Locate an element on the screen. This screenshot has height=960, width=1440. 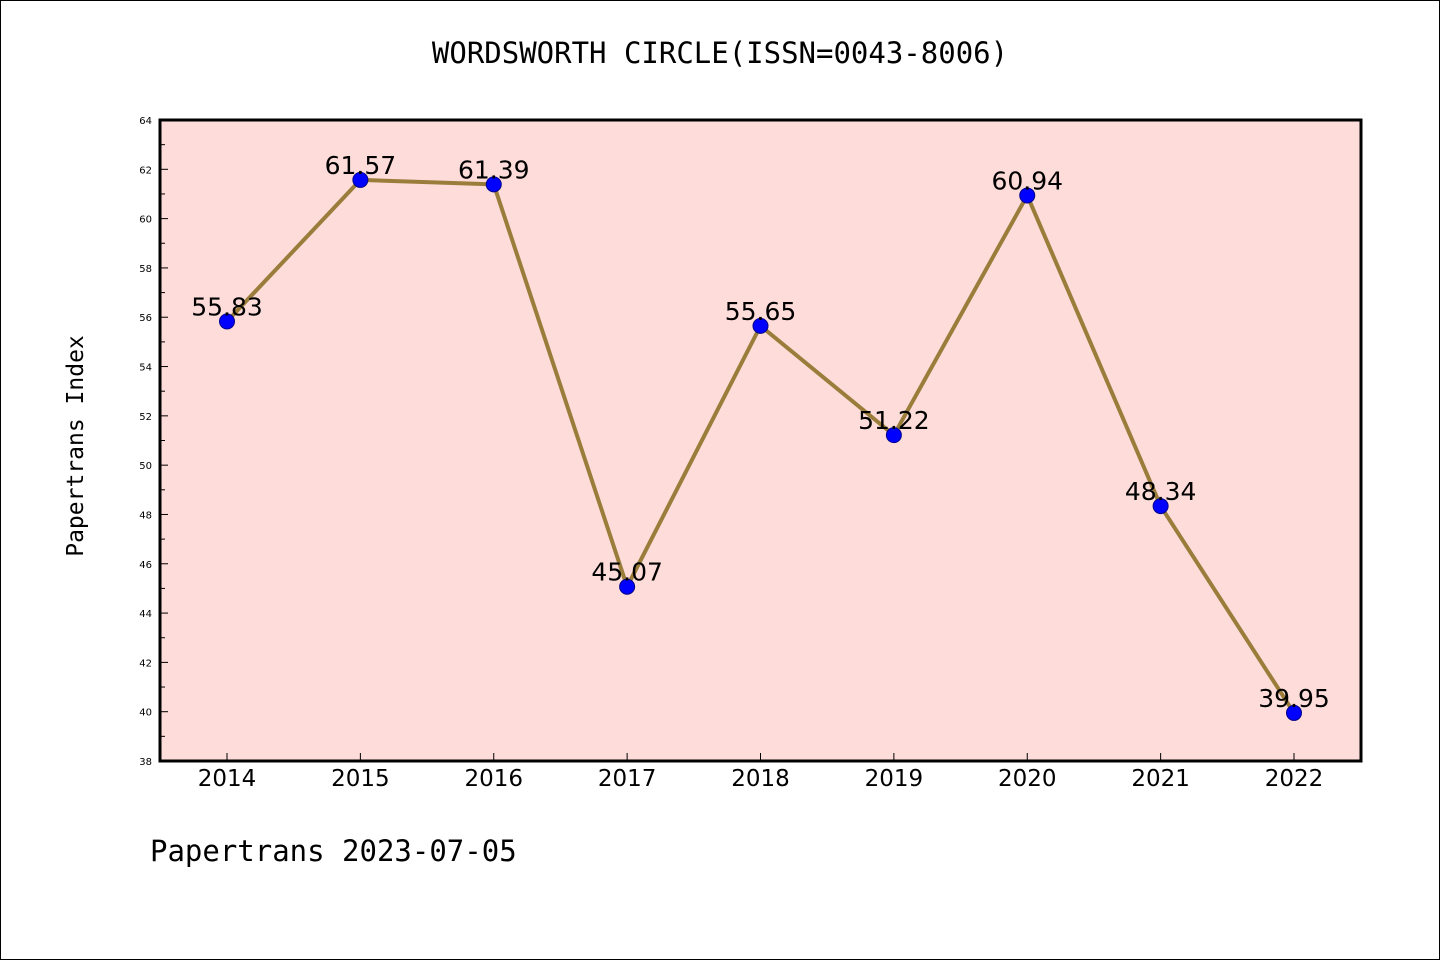
y-tick-label: 44 is located at coordinates (145, 614).